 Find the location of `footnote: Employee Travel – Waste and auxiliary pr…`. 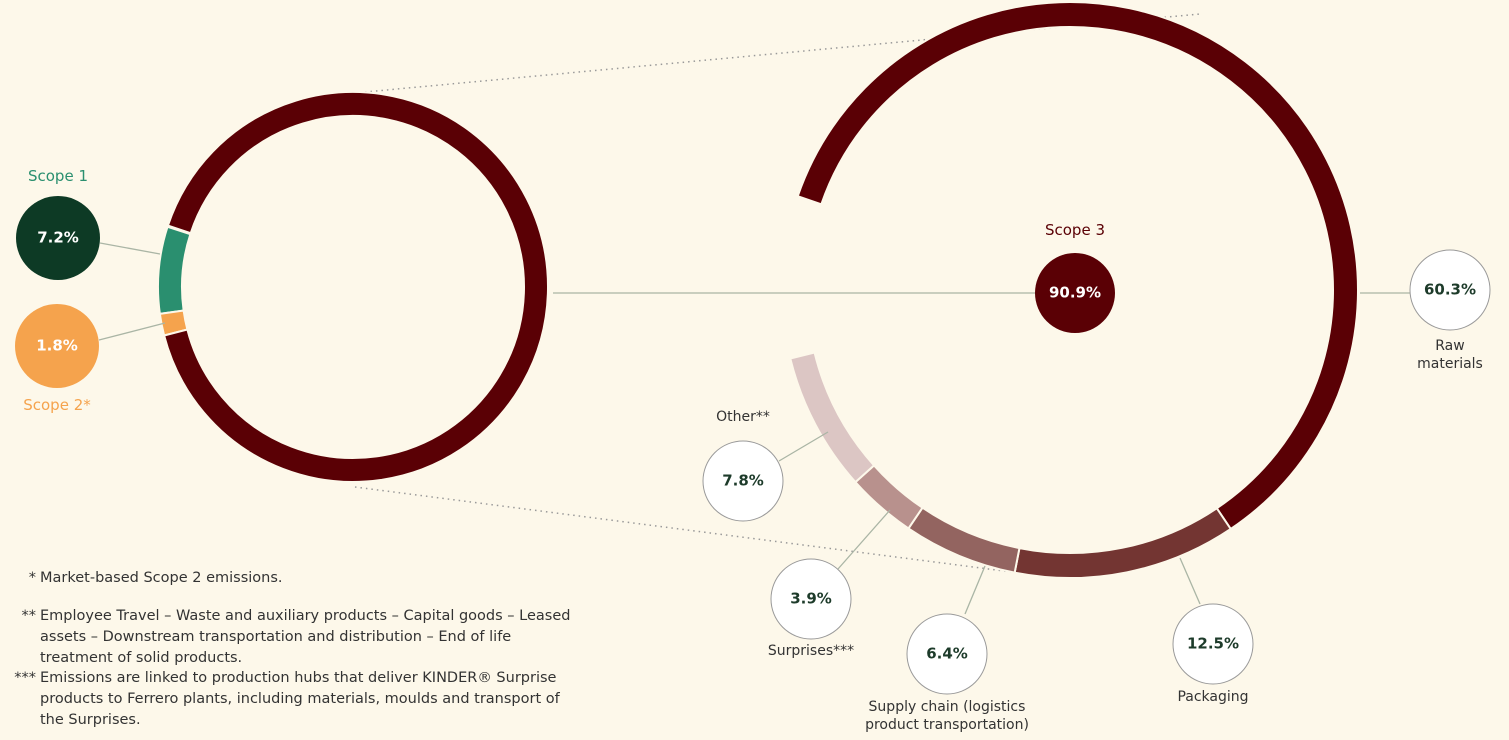

footnote: Employee Travel – Waste and auxiliary pr… is located at coordinates (305, 637).